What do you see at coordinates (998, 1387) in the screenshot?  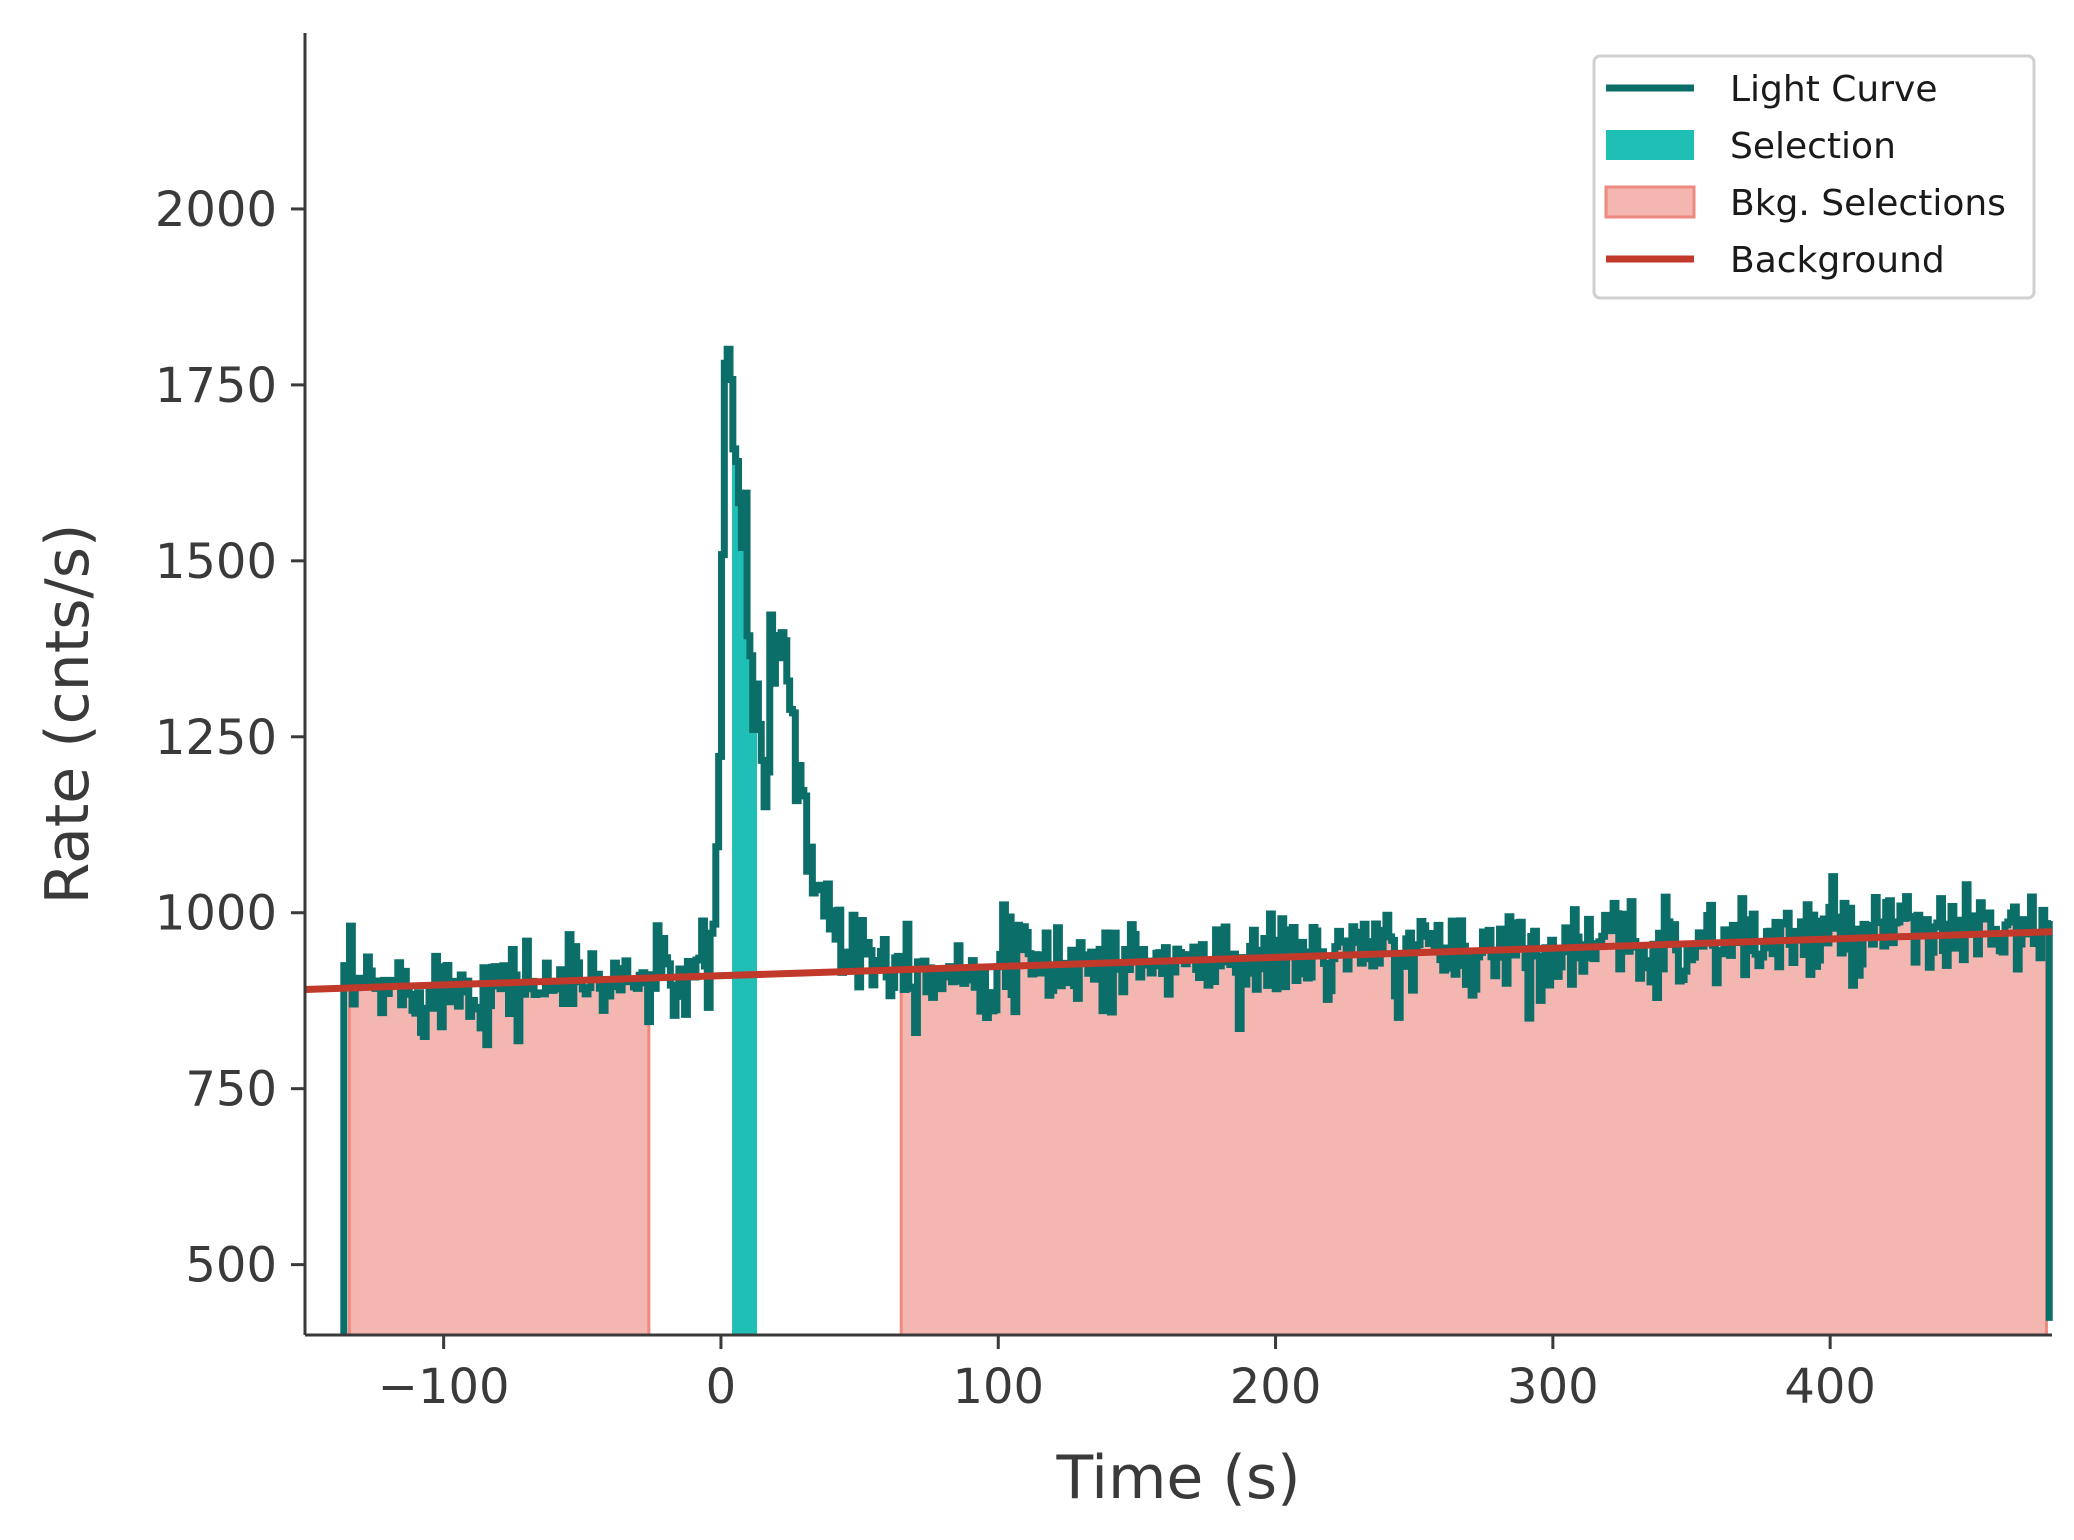 I see `x-tick-label: 100` at bounding box center [998, 1387].